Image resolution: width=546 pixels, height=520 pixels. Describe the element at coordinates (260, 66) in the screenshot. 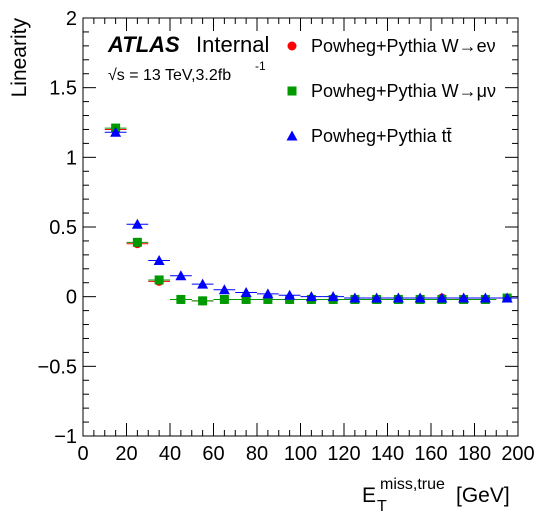

I see `energy-sup: -1` at that location.